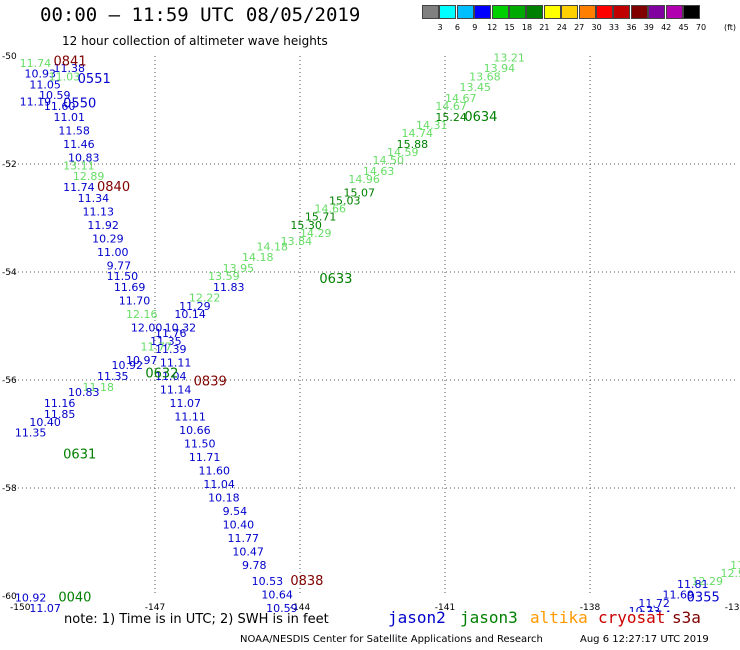  Describe the element at coordinates (631, 27) in the screenshot. I see `legend-label: 36` at that location.